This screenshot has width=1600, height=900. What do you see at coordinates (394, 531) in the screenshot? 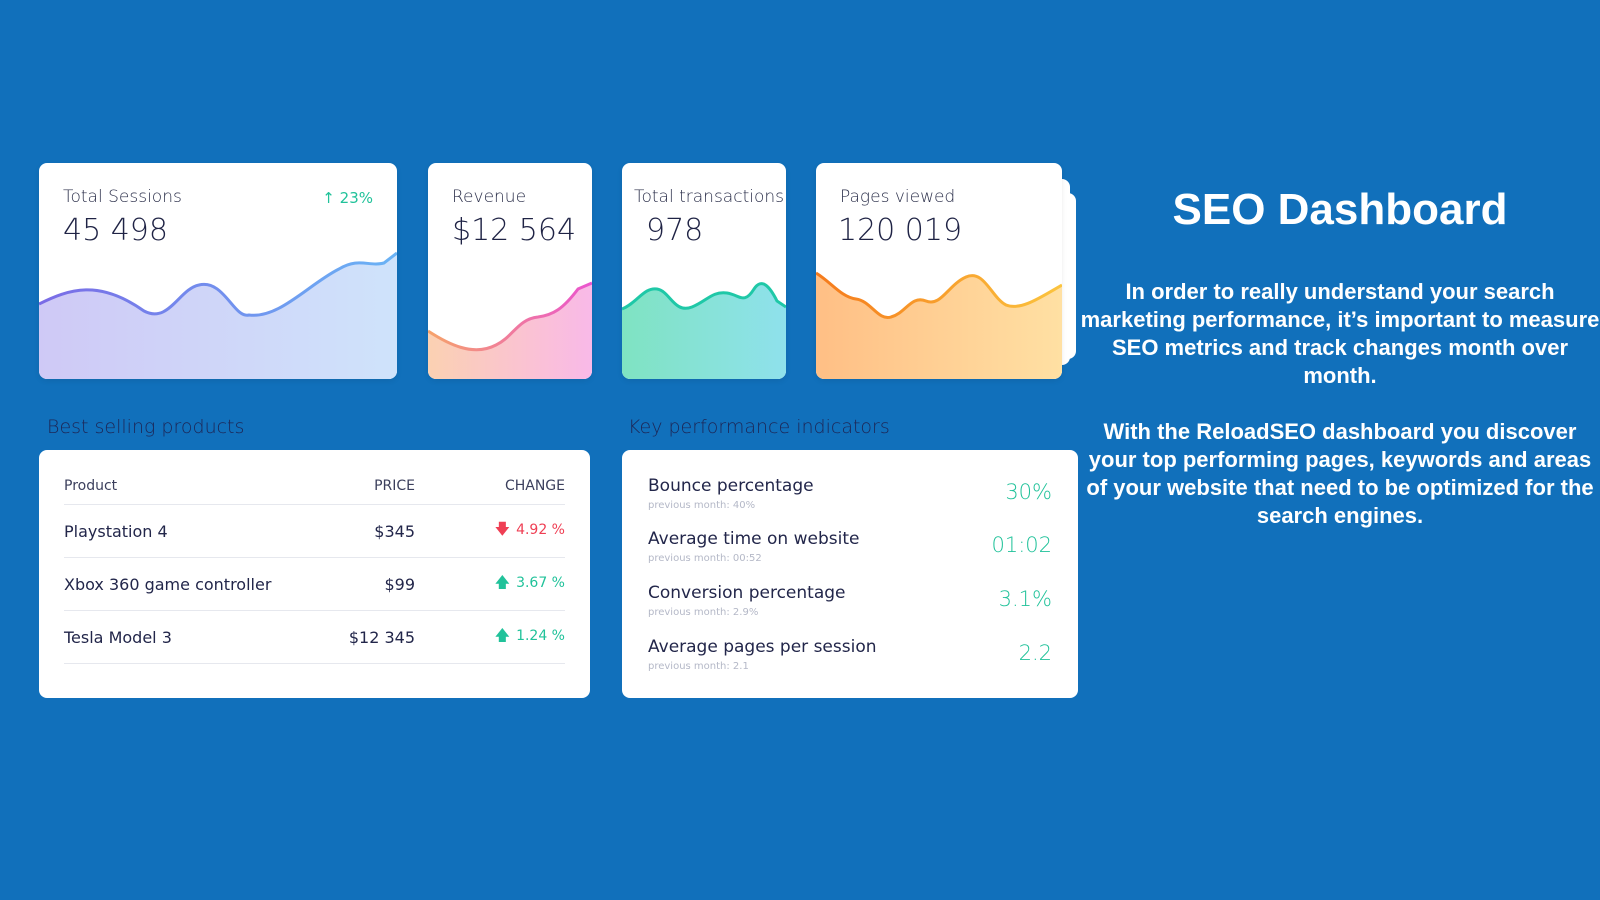
I see `product-price: $345` at bounding box center [394, 531].